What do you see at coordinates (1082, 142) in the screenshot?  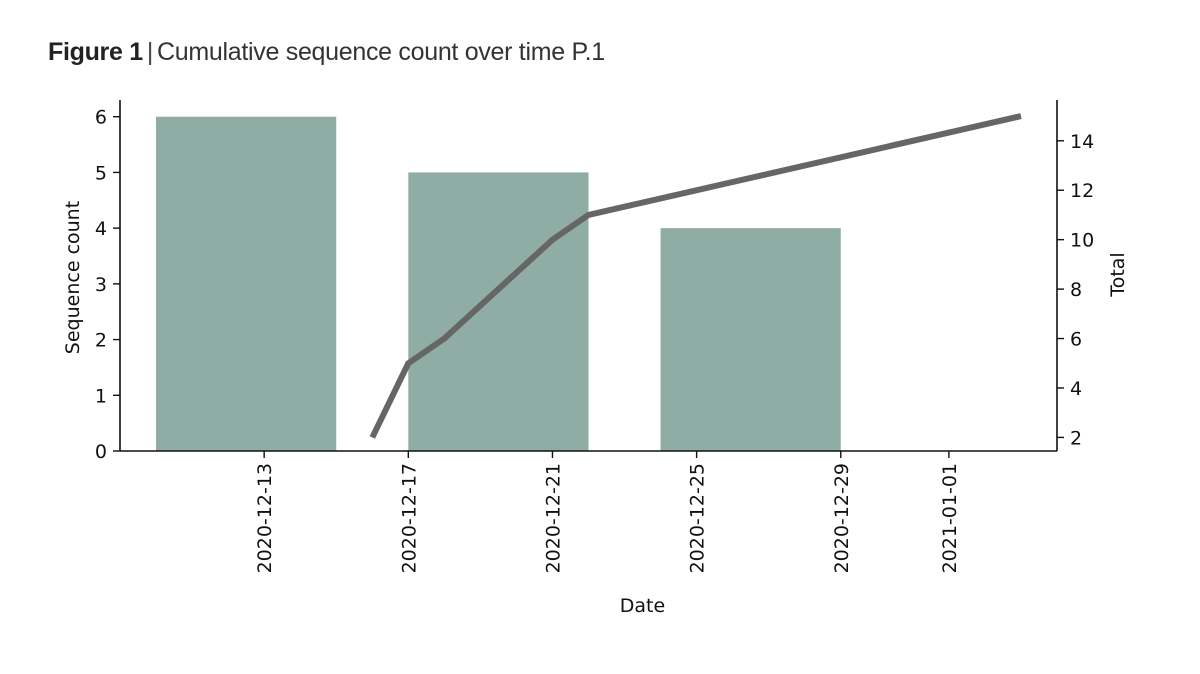 I see `y2-tick-label: 14` at bounding box center [1082, 142].